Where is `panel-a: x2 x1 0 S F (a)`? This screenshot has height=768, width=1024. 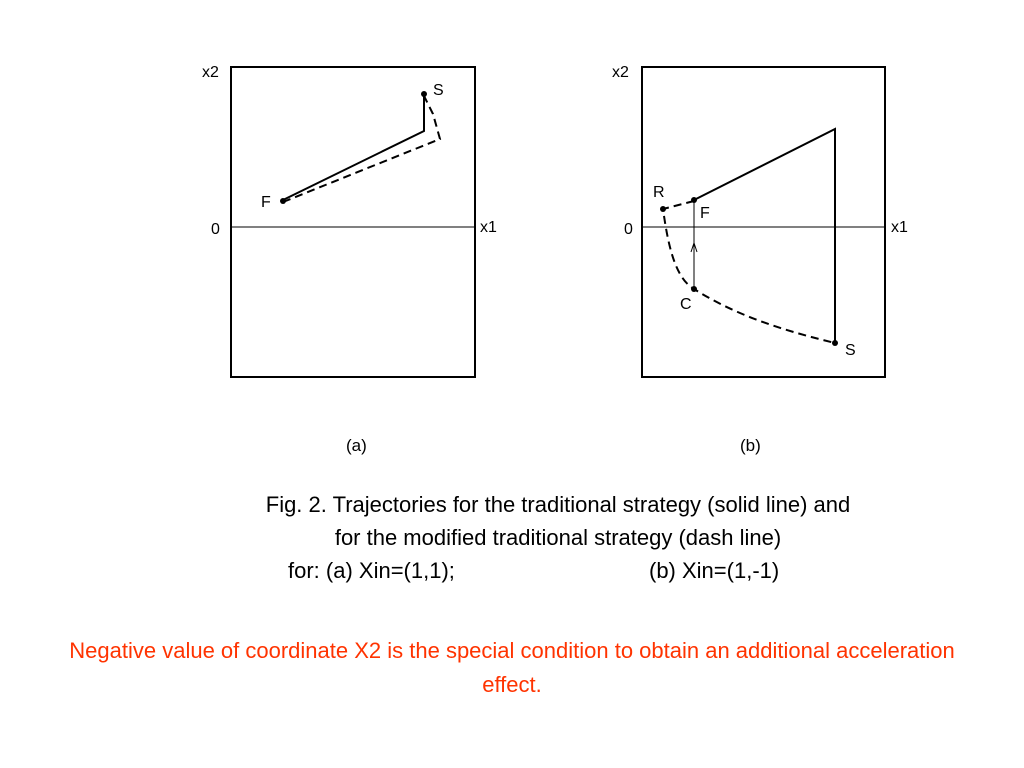
panel-a: x2 x1 0 S F (a) is located at coordinates (349, 259).